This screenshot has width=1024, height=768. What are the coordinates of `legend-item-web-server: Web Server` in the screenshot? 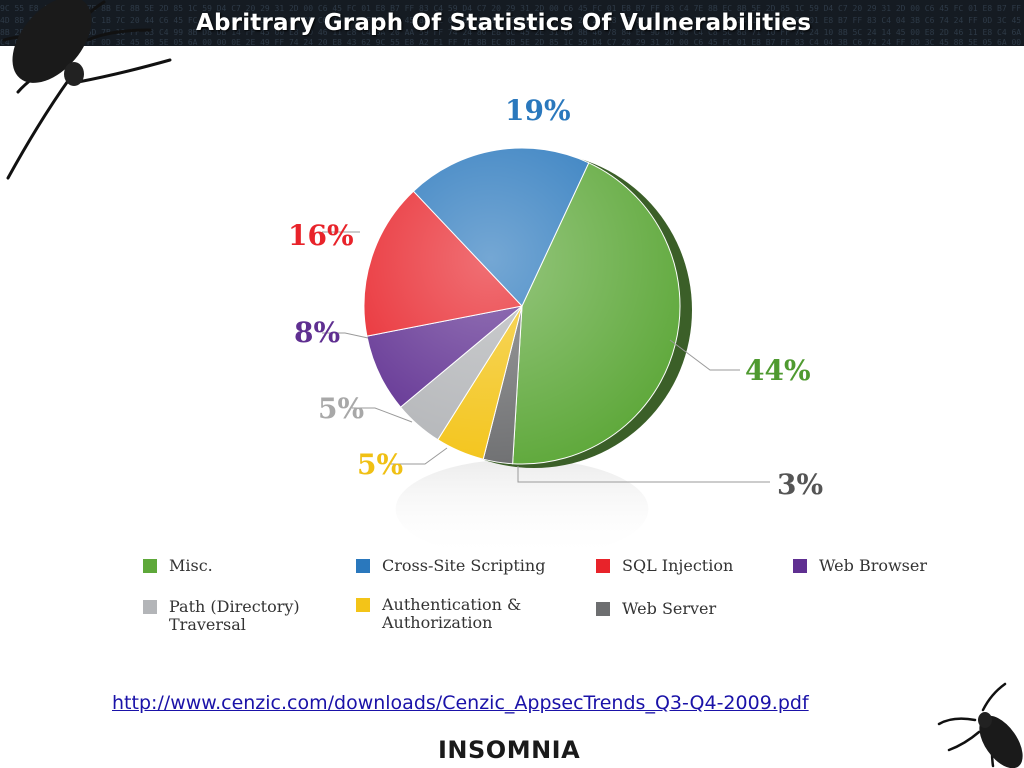 It's located at (699, 609).